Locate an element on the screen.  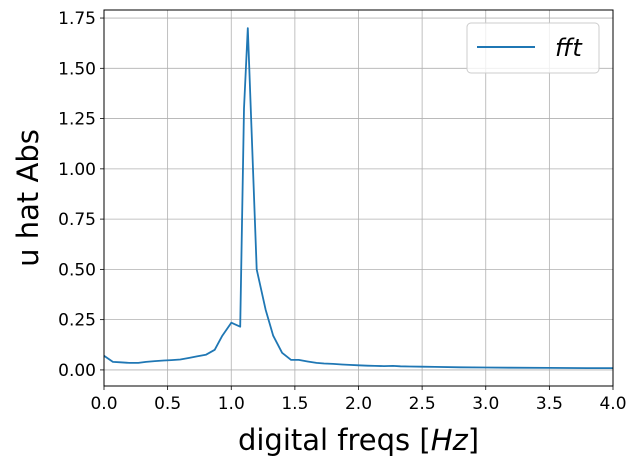
x-tick-label: 2.5 is located at coordinates (422, 404).